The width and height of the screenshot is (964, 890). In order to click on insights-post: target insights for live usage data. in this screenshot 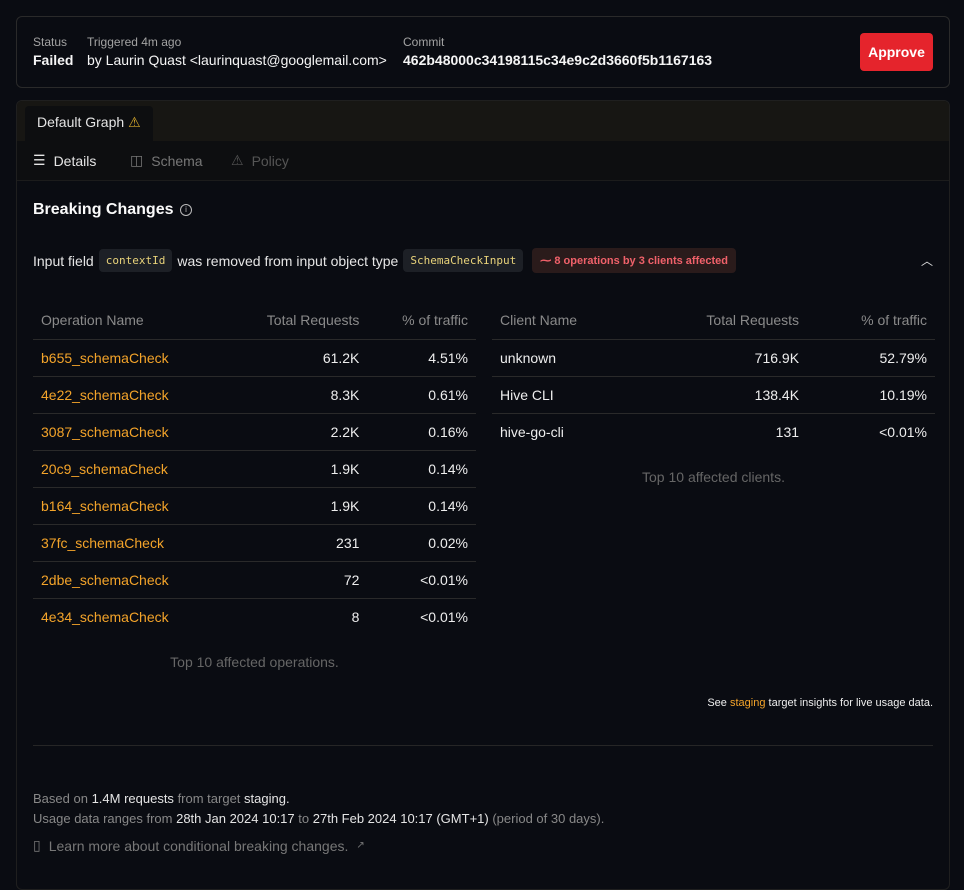, I will do `click(850, 703)`.